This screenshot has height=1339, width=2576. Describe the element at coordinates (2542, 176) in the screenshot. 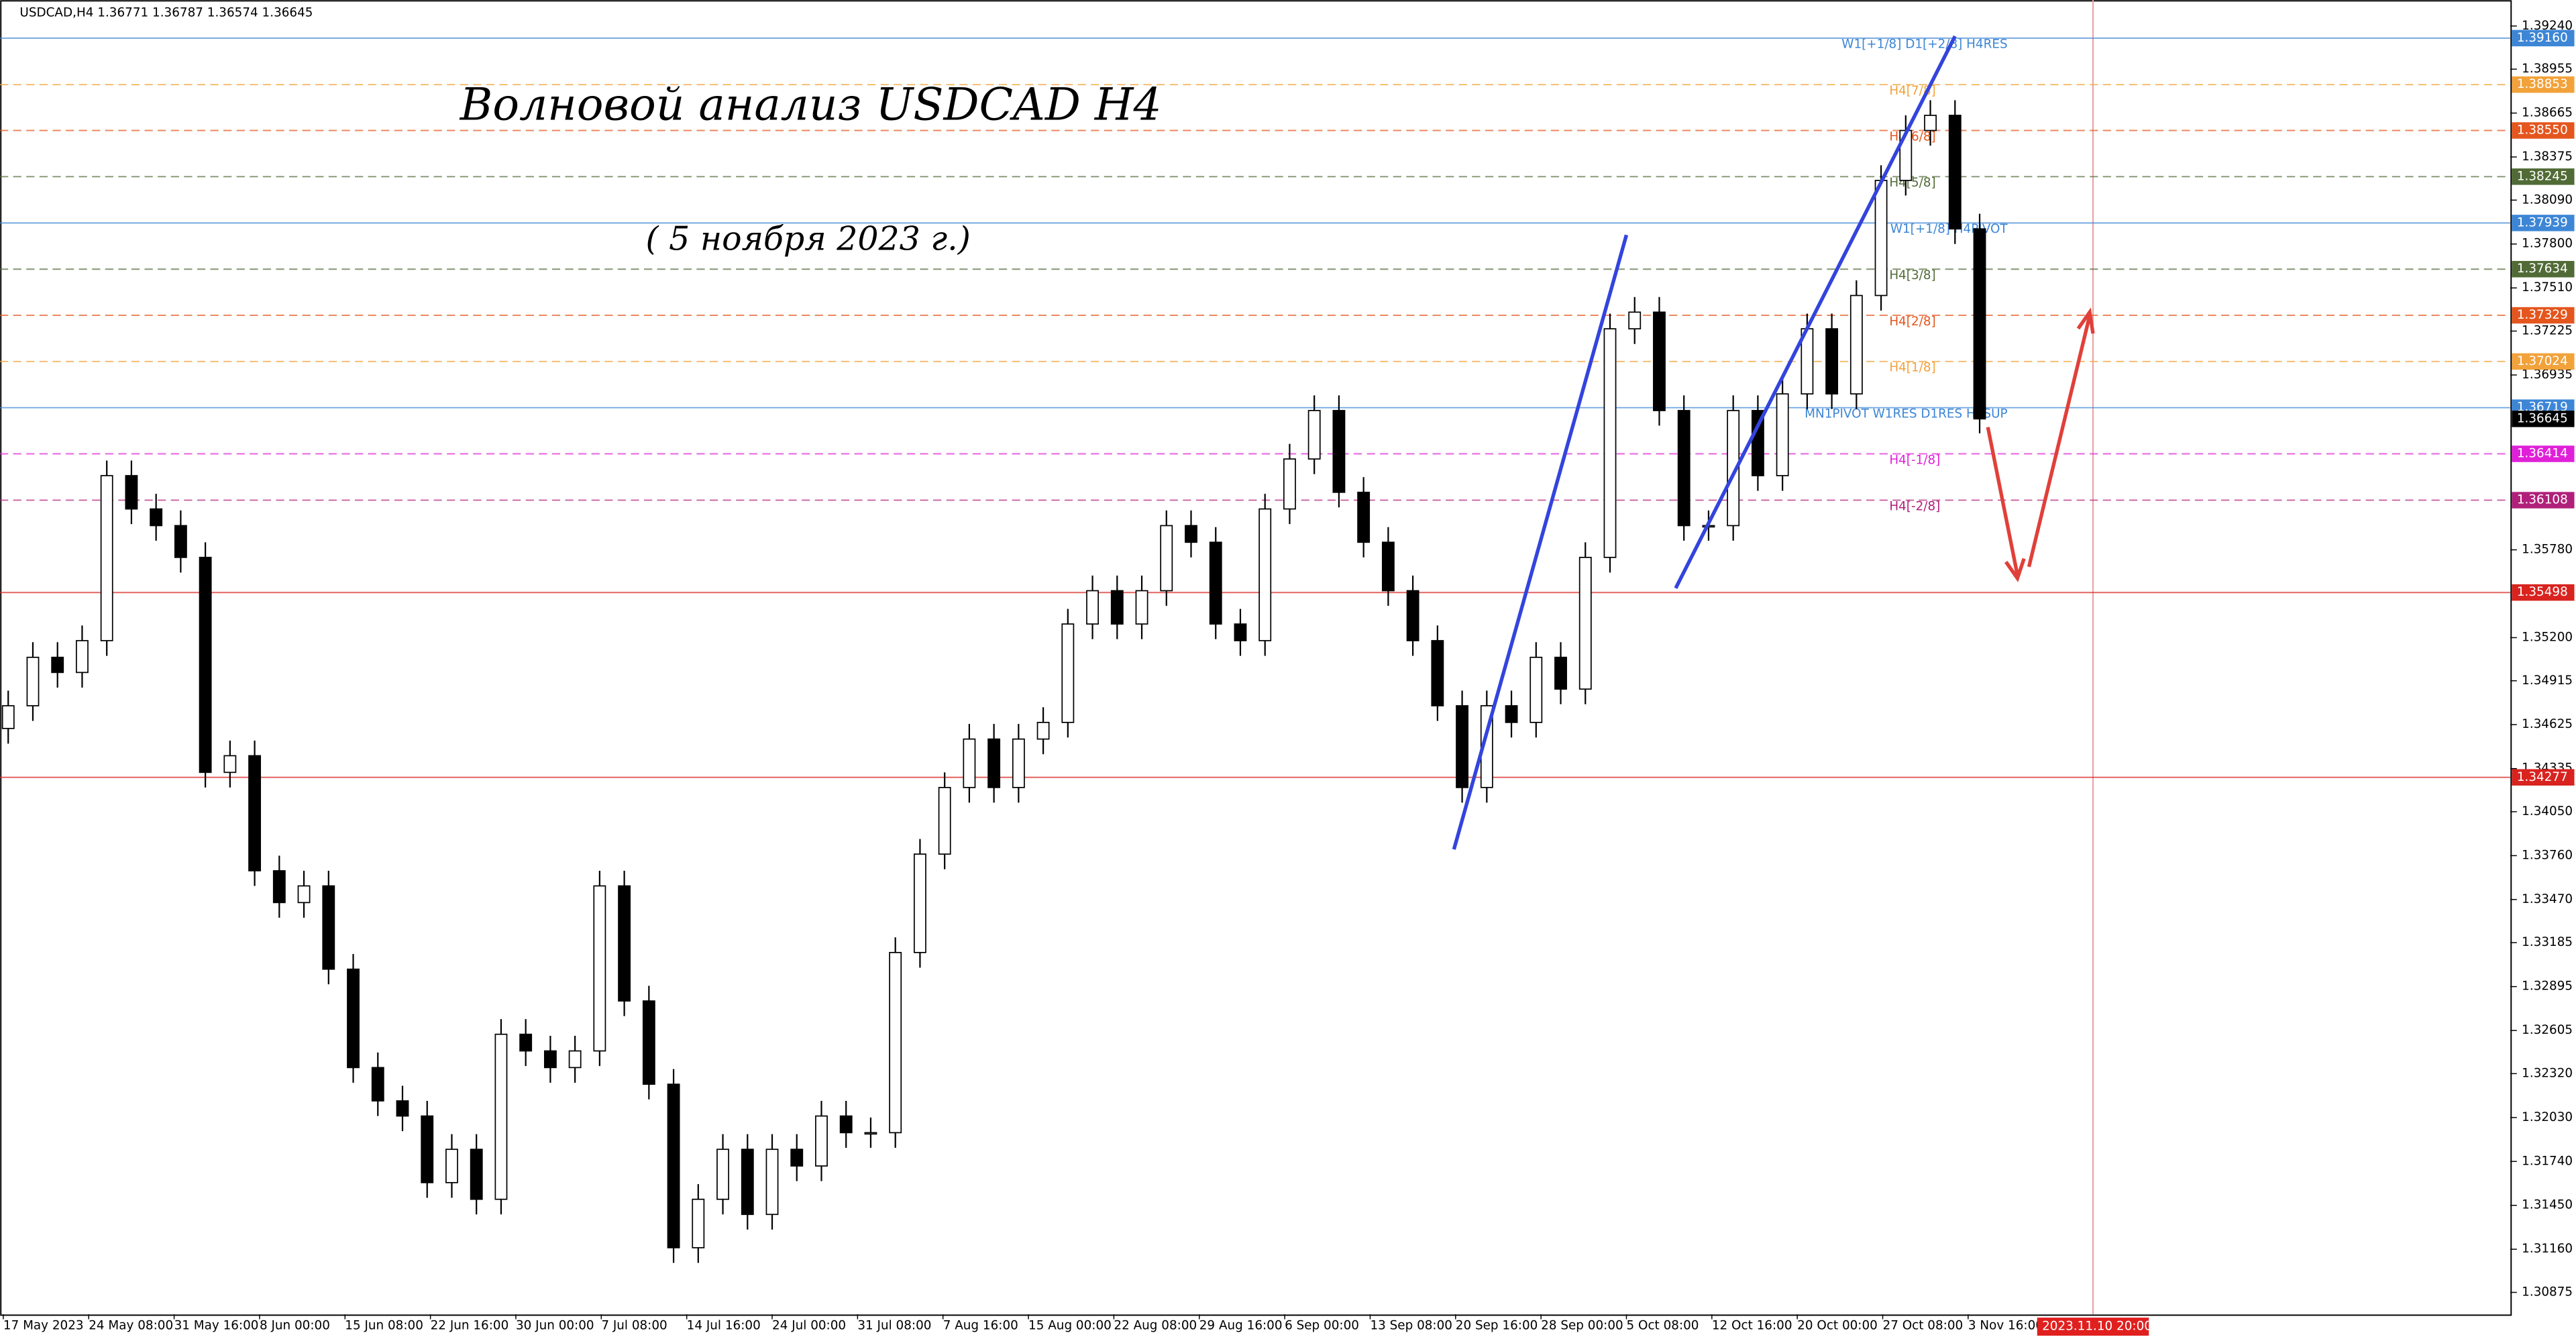

I see `level-price: 1.38245` at that location.